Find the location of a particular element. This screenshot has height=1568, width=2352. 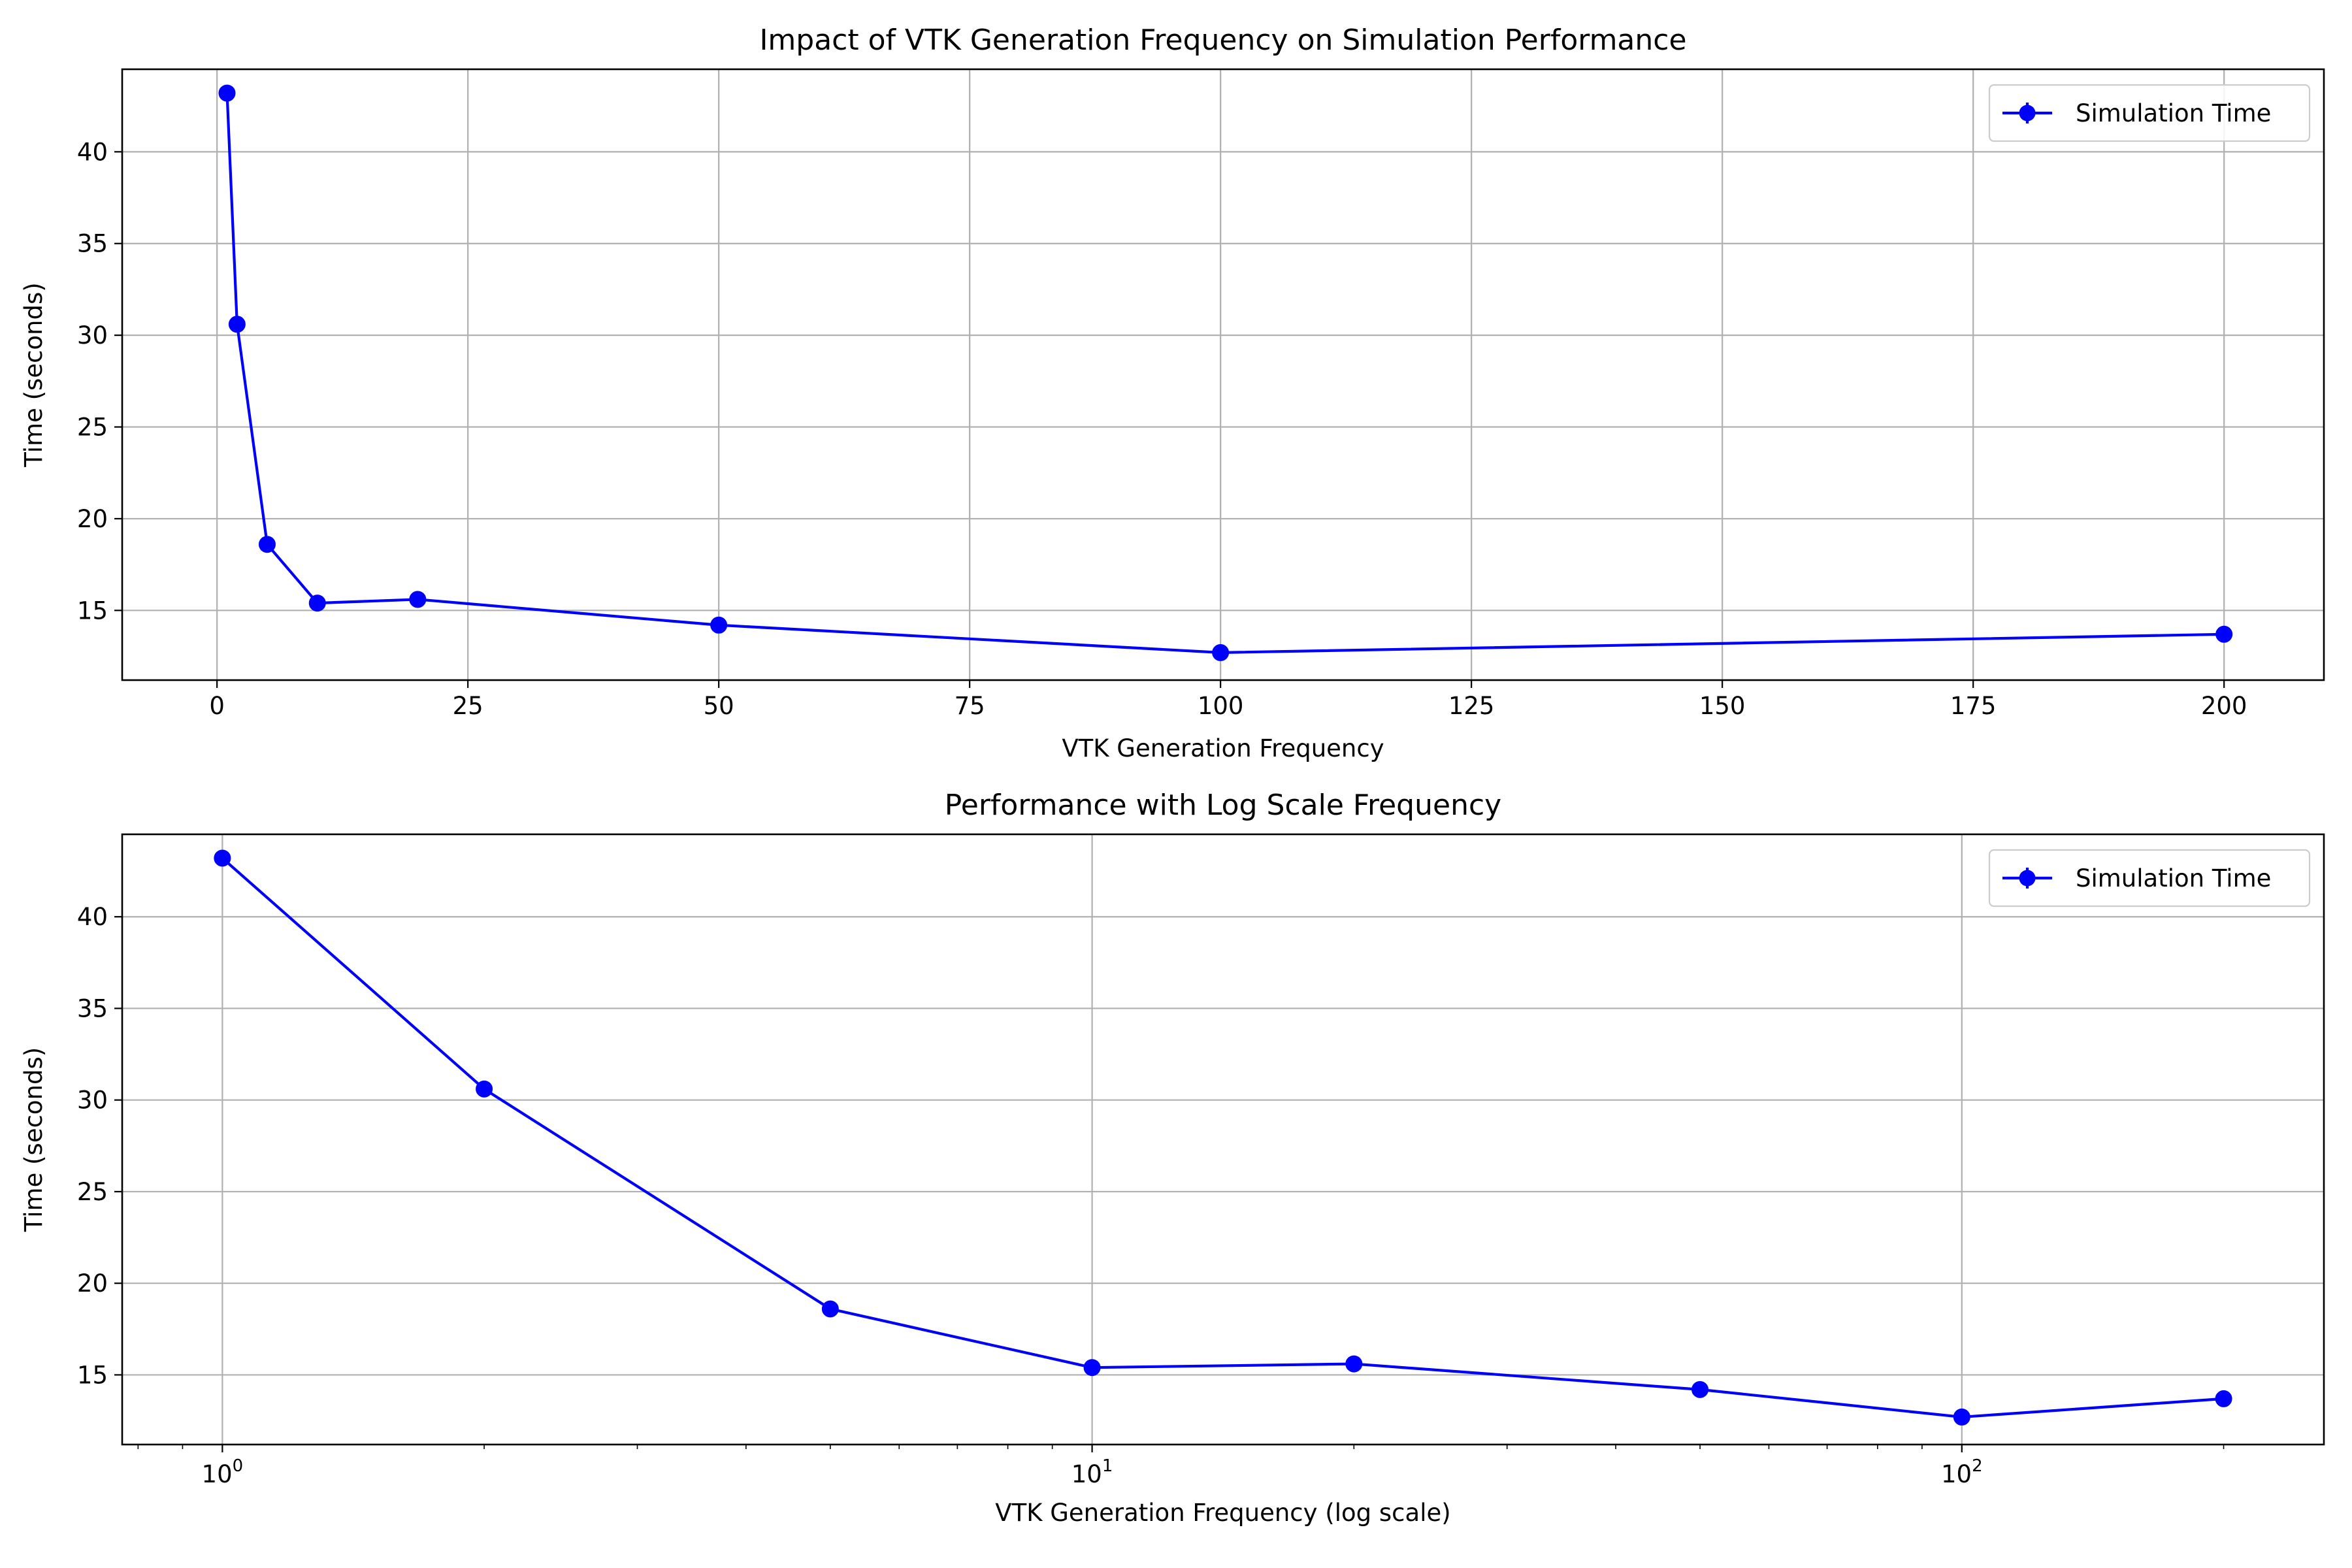

x-tick-label: 0 is located at coordinates (217, 706).